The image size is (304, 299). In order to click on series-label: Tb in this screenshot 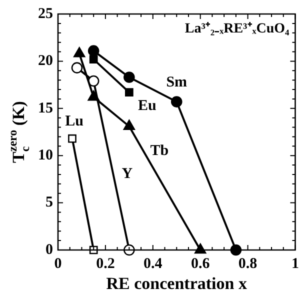, I will do `click(159, 150)`.